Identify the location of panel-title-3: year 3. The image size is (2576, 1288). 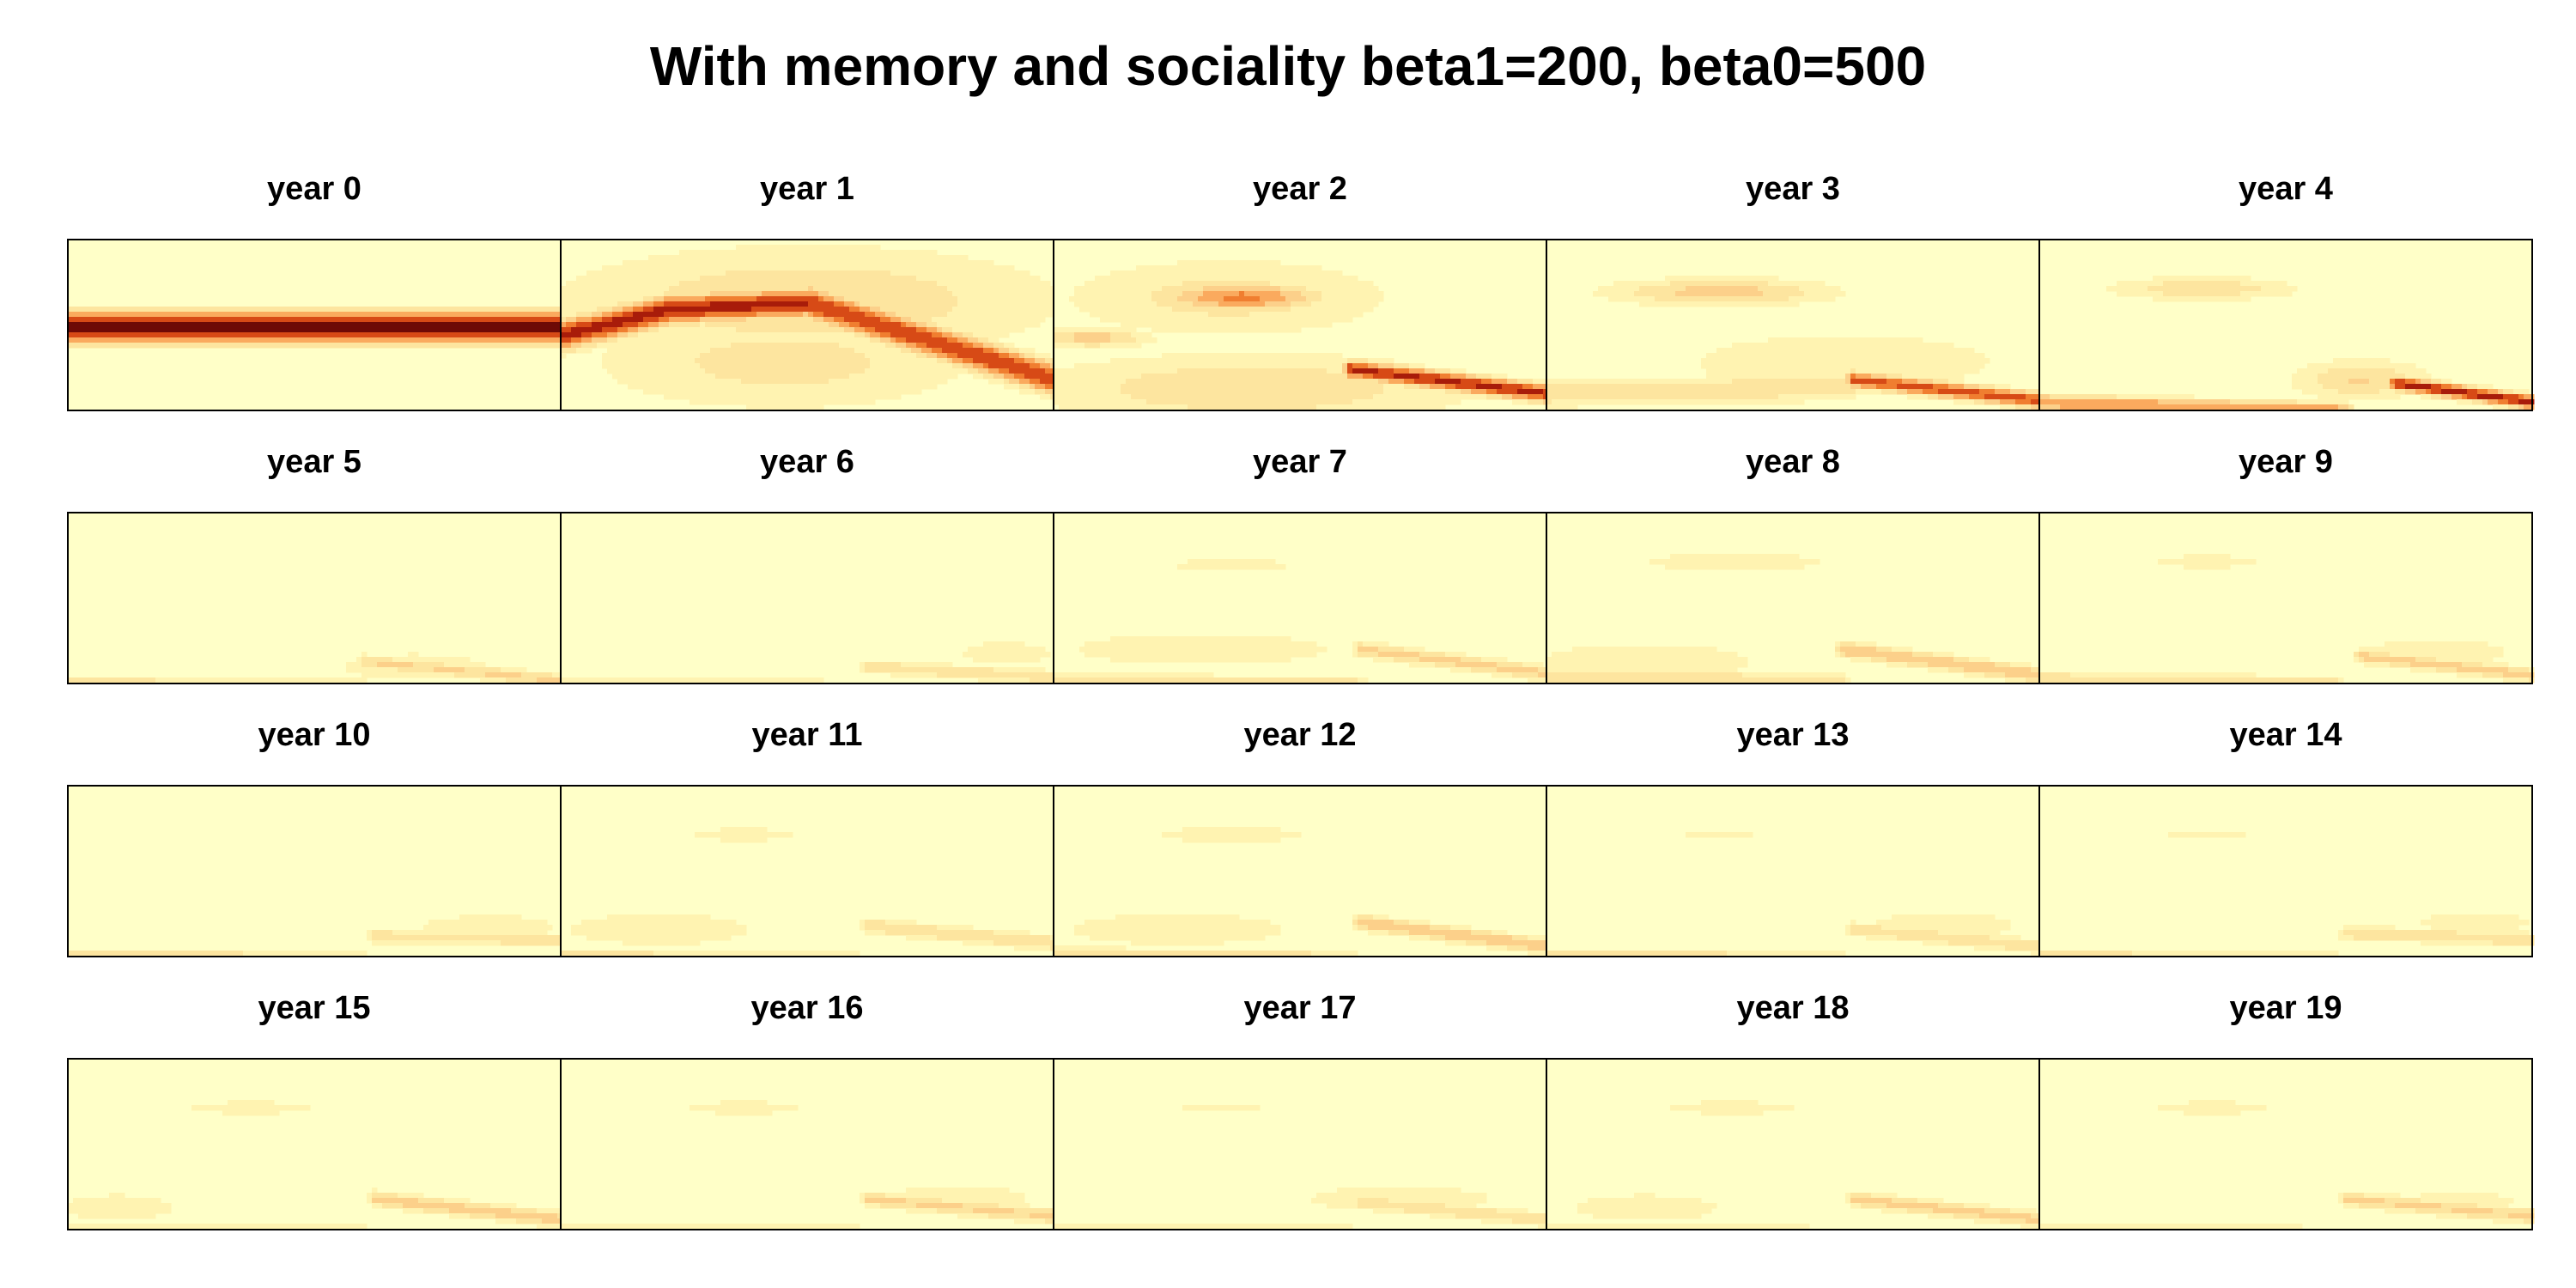
(1793, 189).